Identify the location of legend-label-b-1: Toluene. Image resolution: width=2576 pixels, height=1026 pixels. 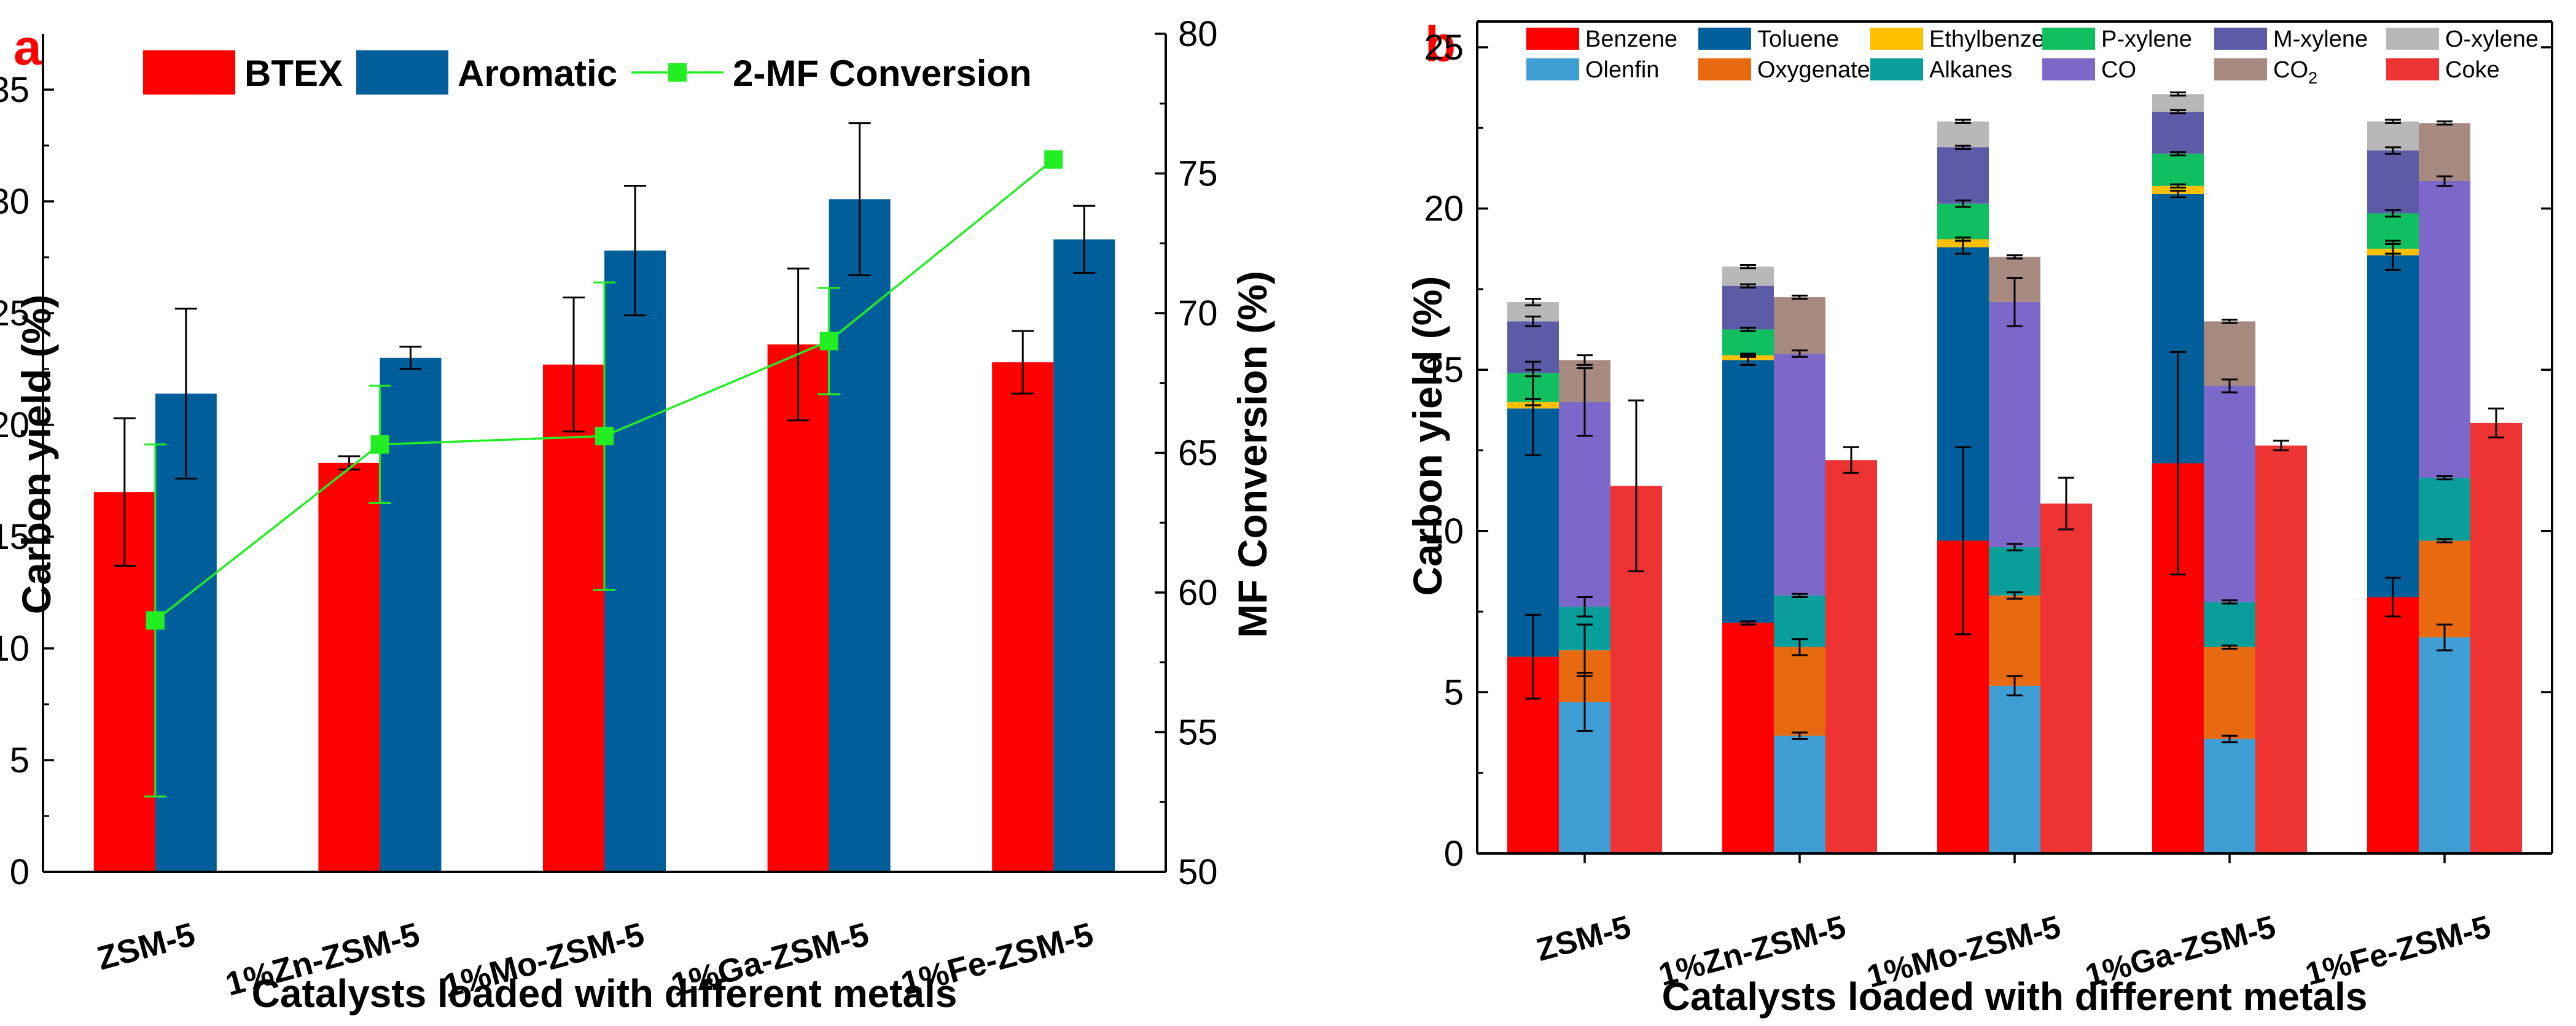
(1798, 39).